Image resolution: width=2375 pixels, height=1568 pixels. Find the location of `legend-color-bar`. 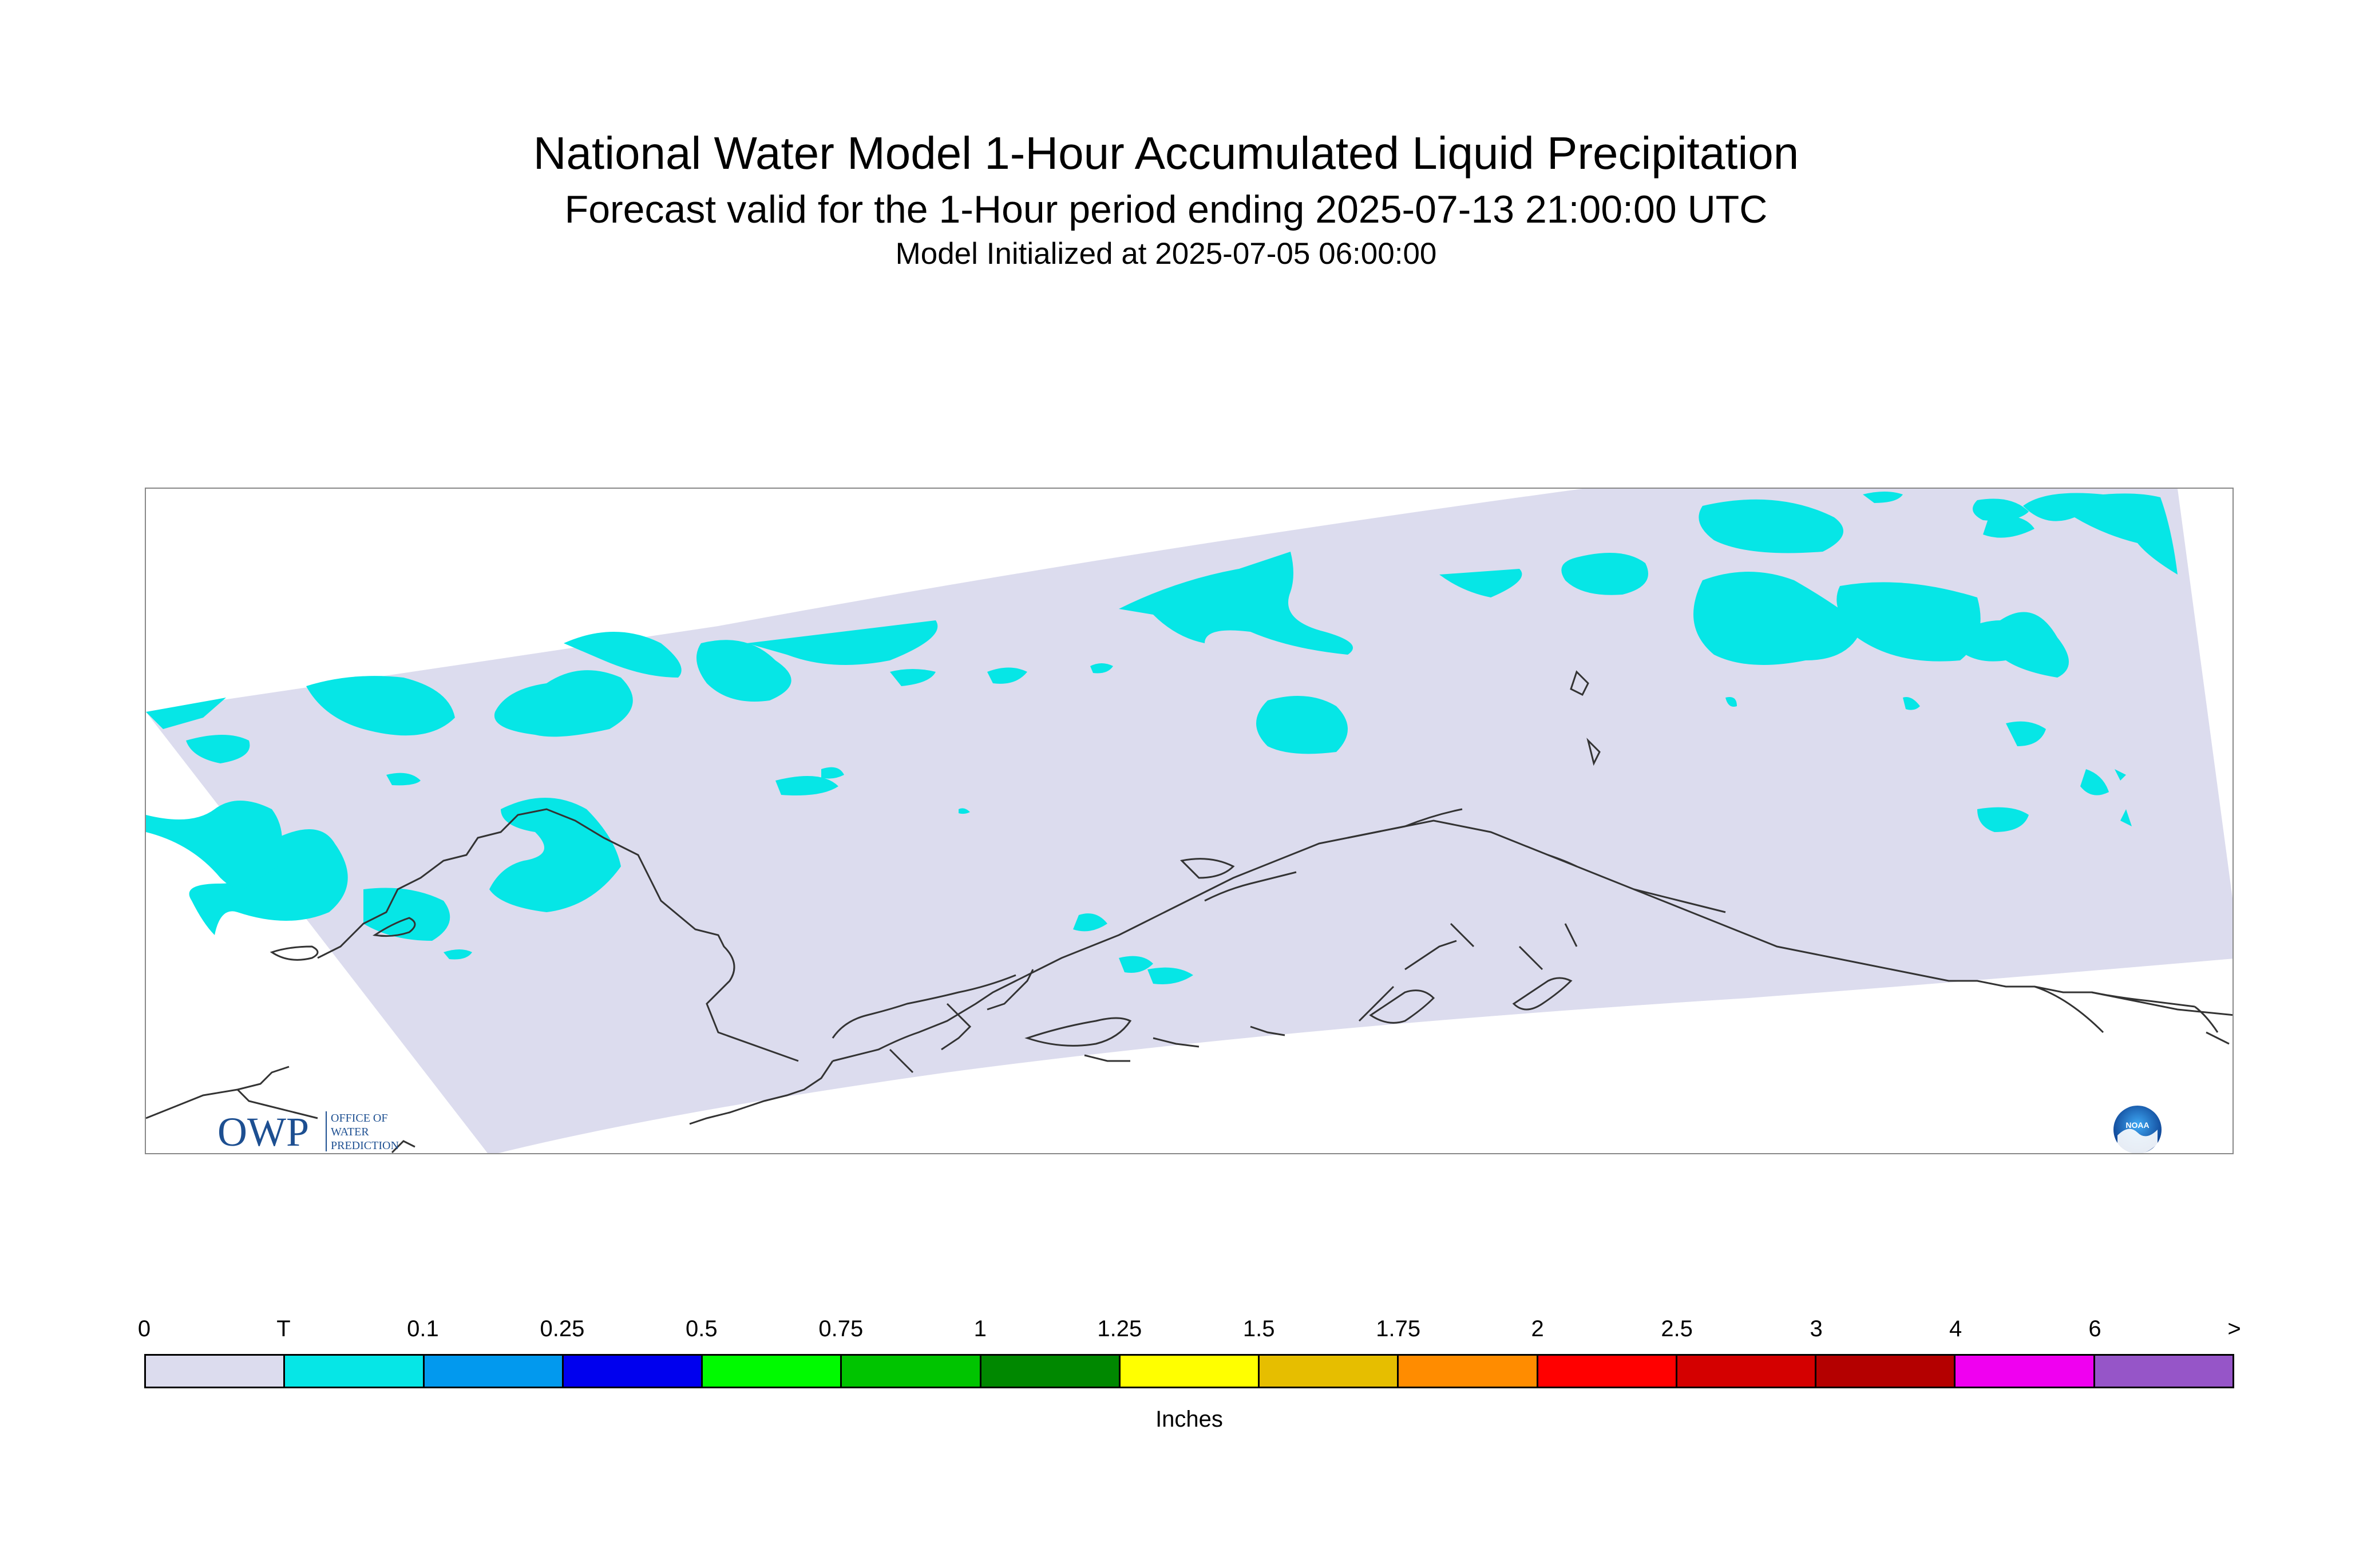

legend-color-bar is located at coordinates (1189, 1371).